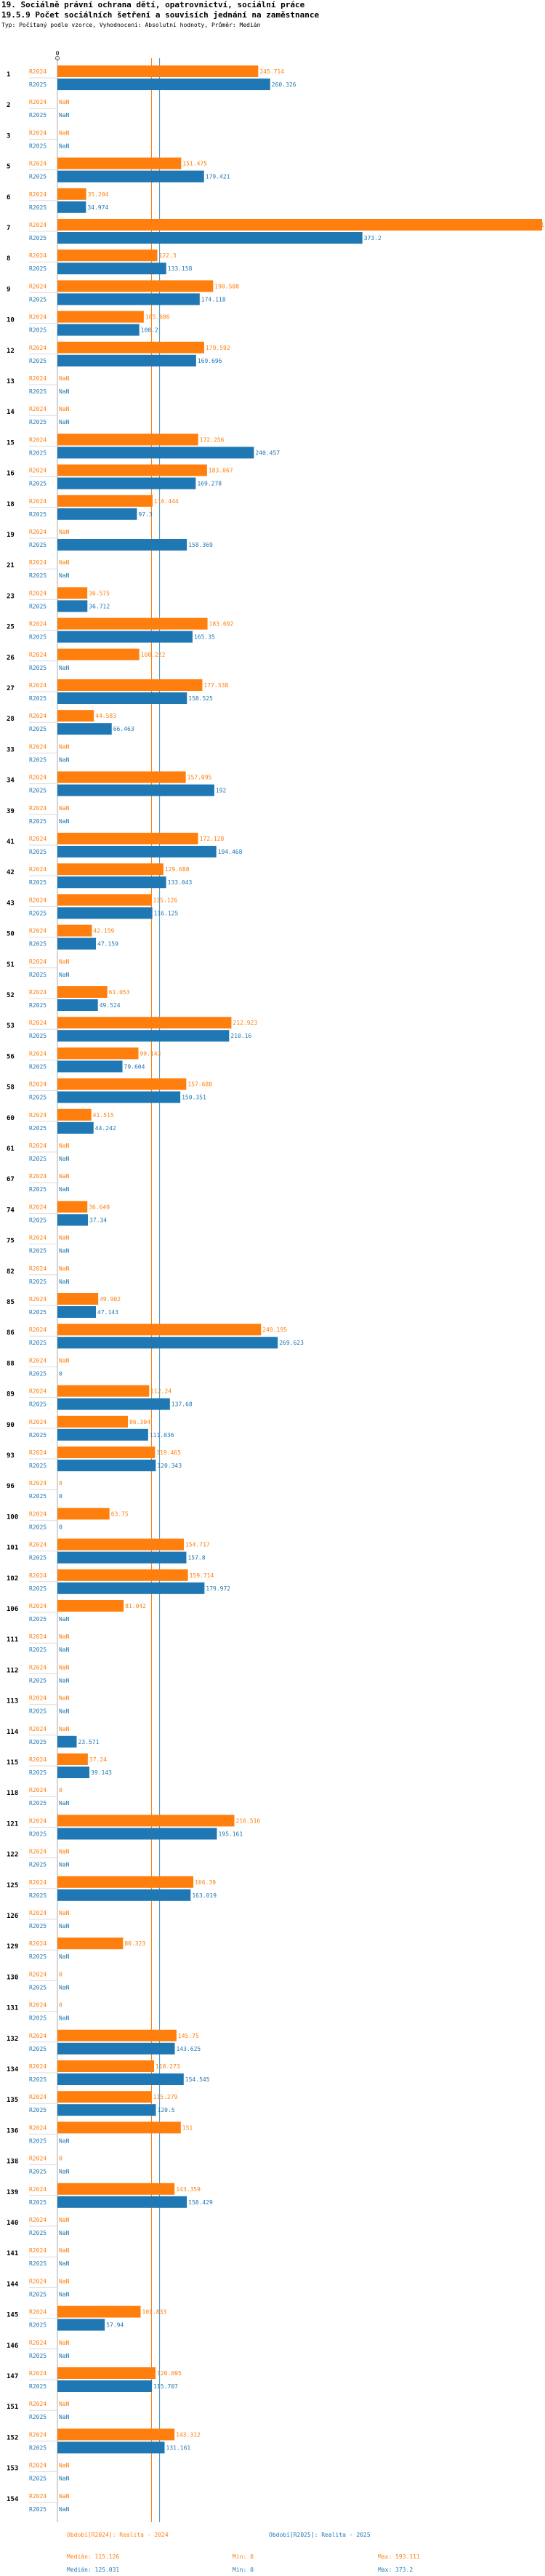 The image size is (545, 2576). Describe the element at coordinates (103, 931) in the screenshot. I see `data-label-r2024: 42.159` at that location.